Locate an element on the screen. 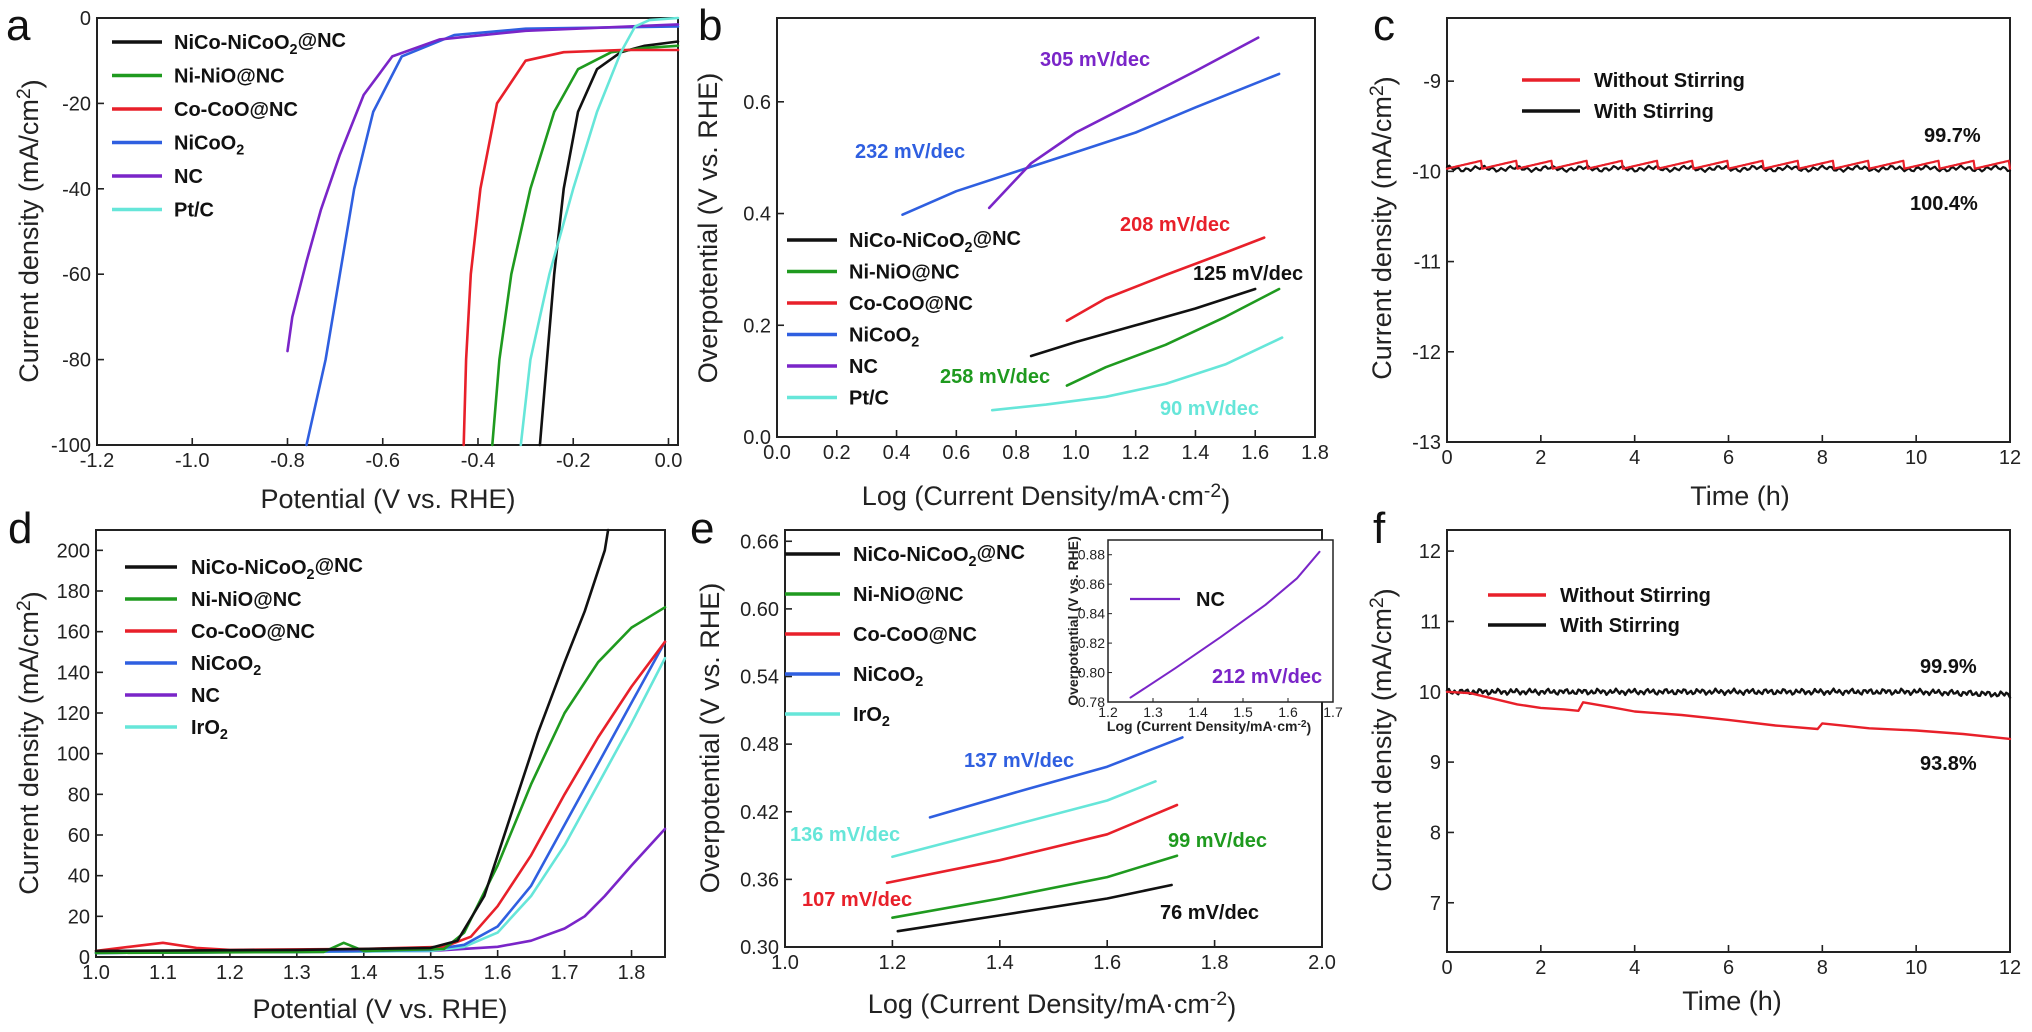 Image resolution: width=2032 pixels, height=1032 pixels. plot-frame is located at coordinates (1053, 738).